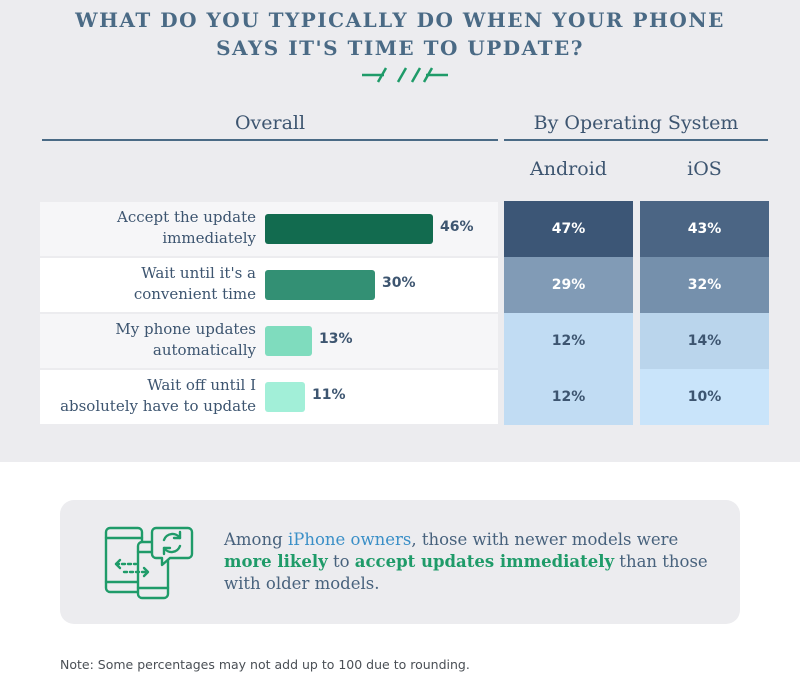 Image resolution: width=800 pixels, height=686 pixels. What do you see at coordinates (336, 339) in the screenshot?
I see `bar-value-label: 13%` at bounding box center [336, 339].